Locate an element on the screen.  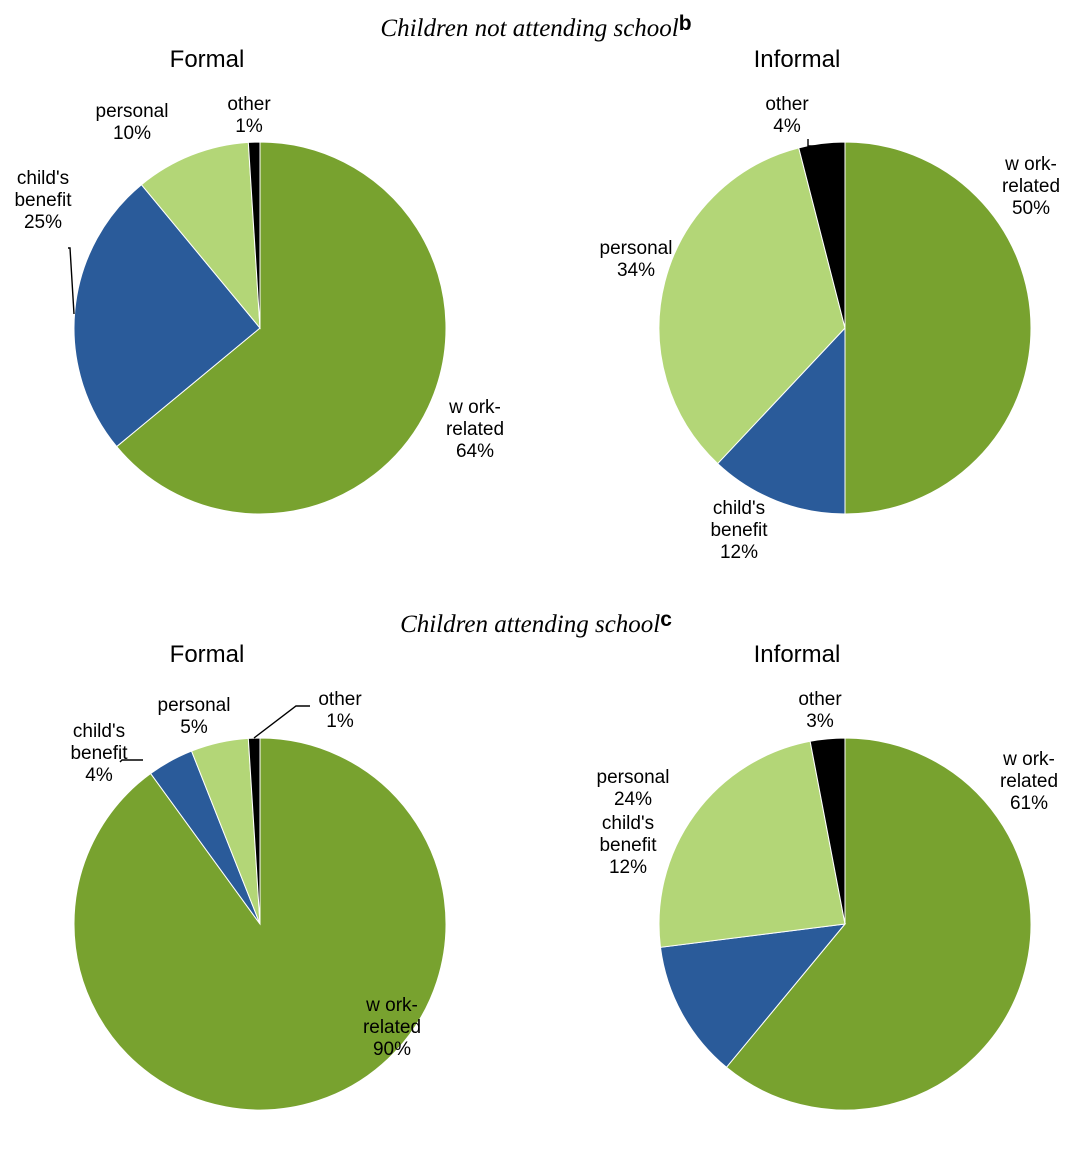
pie-title-formal-not-attending: Formal is located at coordinates (207, 59).